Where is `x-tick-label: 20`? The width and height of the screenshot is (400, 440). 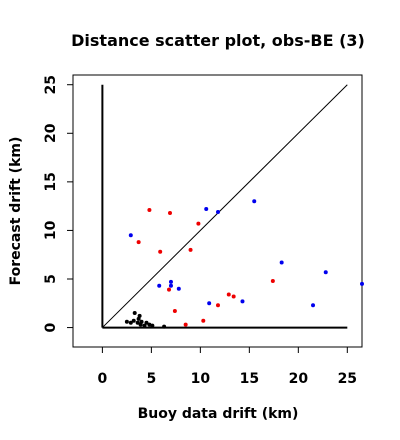
x-tick-label: 20 is located at coordinates (299, 379).